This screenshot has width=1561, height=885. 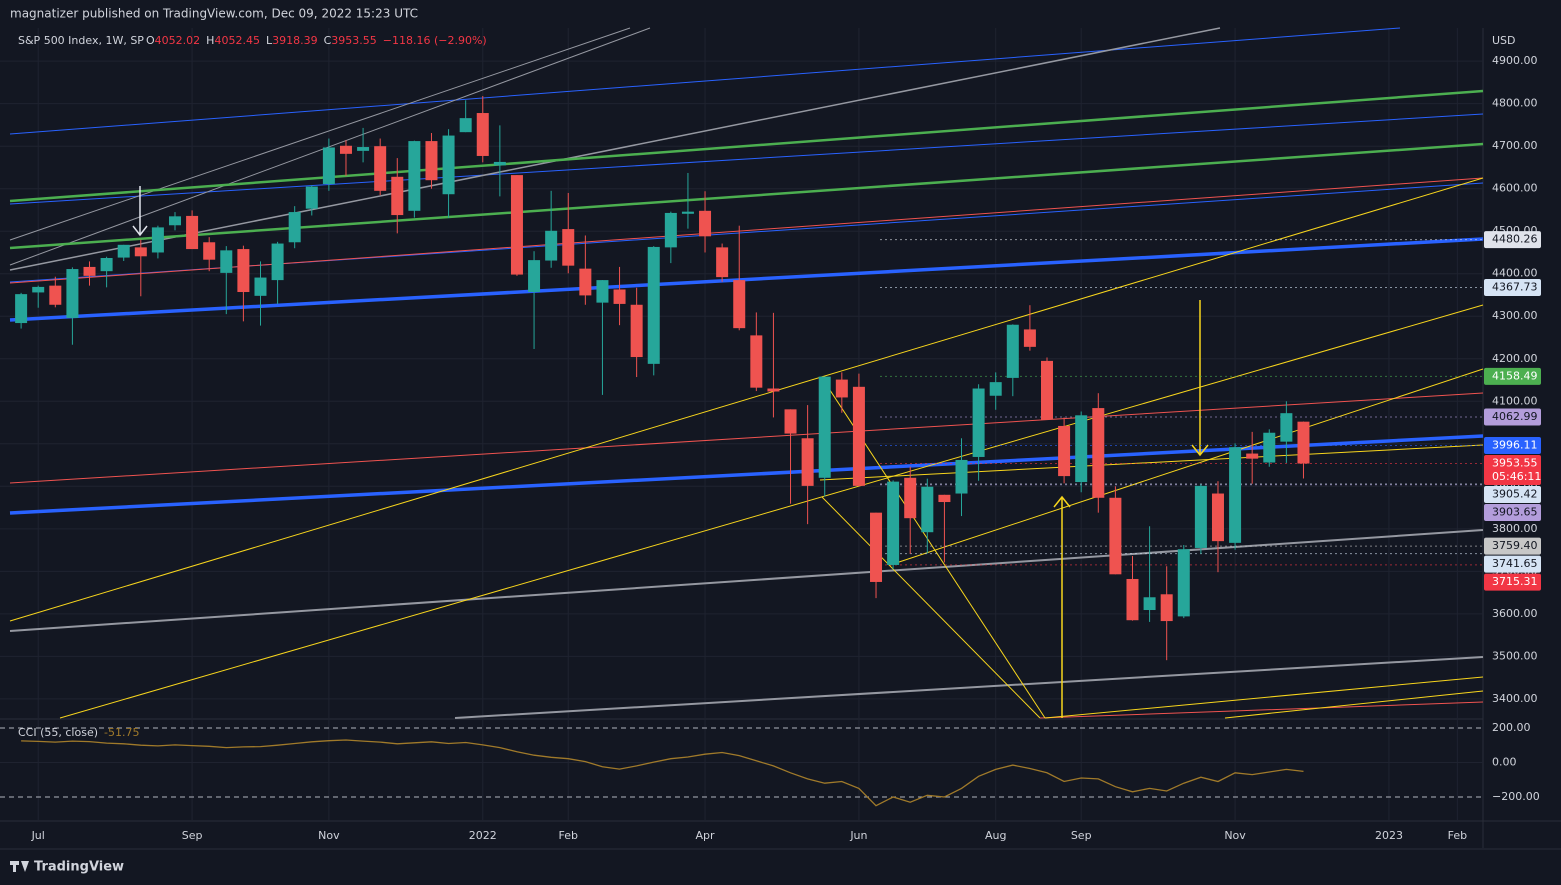 I want to click on ohlc-value: 4052.45, so click(x=237, y=40).